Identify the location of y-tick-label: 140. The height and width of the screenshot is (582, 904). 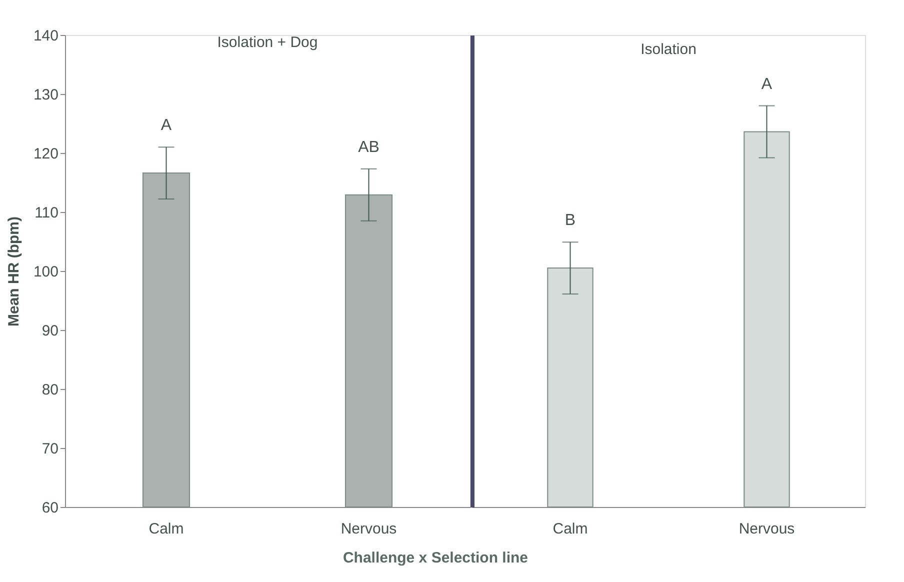
(45, 36).